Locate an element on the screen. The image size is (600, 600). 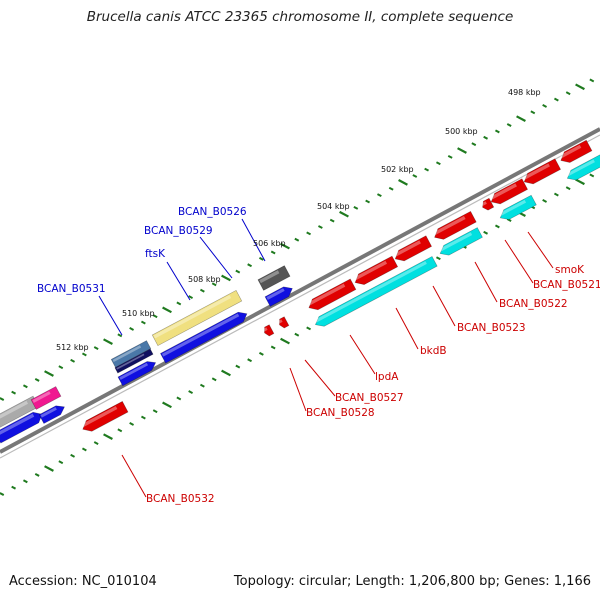
gene-red-502-body is located at coordinates (413, 248).